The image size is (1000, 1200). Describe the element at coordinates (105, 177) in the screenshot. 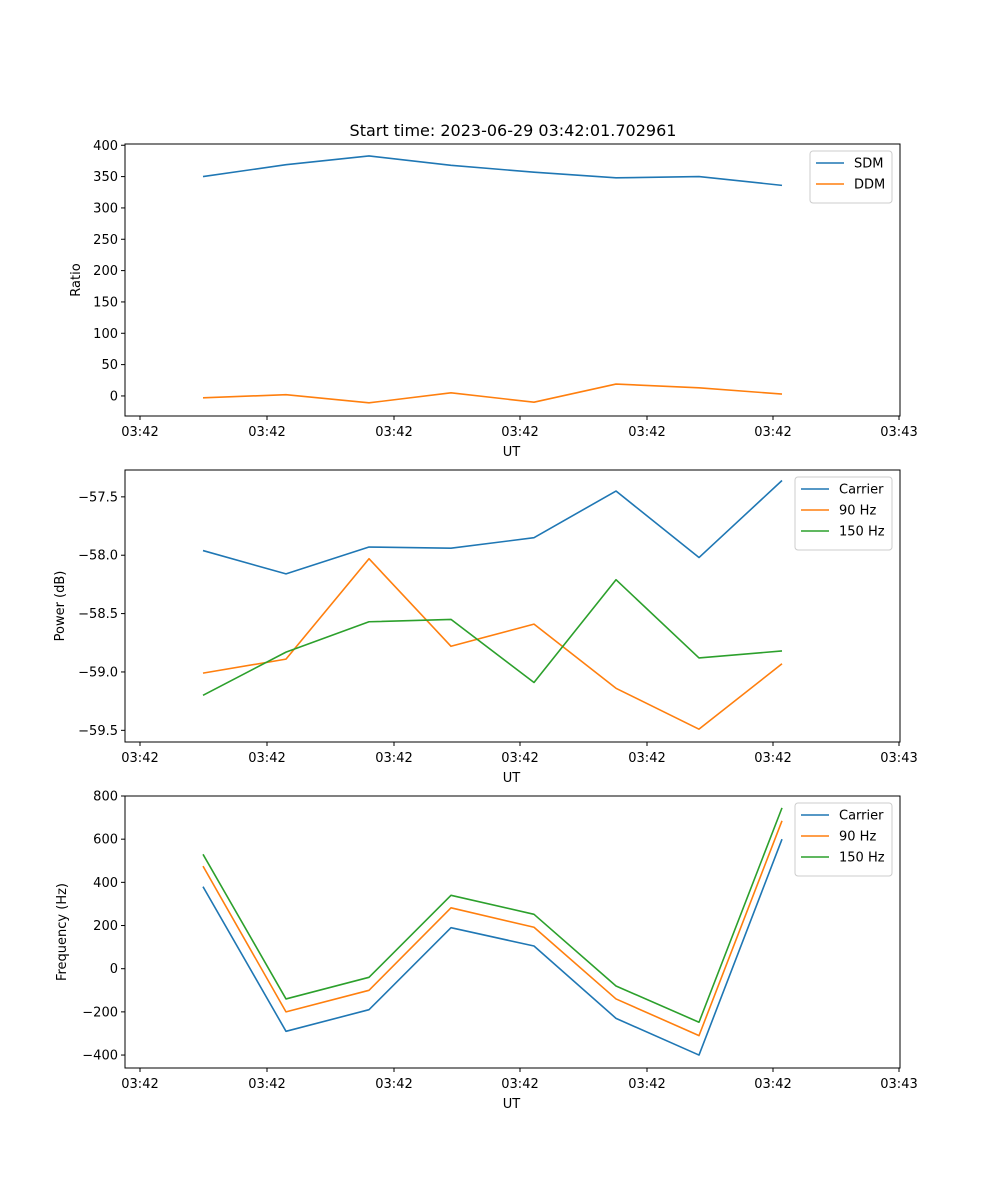

I see `y-tick-label: 350` at that location.